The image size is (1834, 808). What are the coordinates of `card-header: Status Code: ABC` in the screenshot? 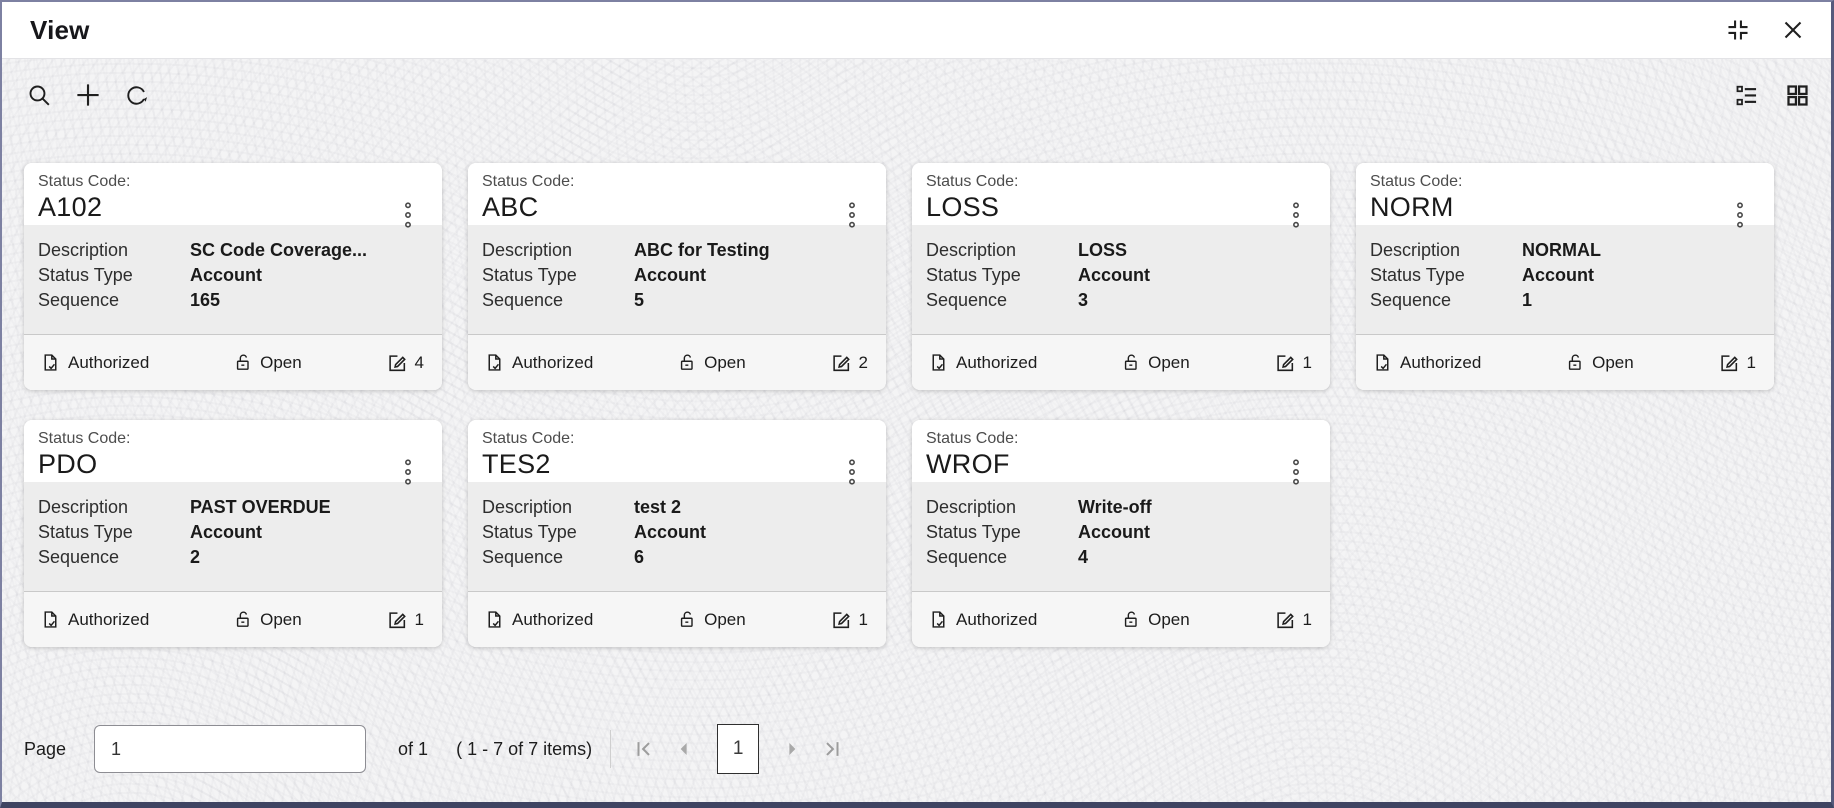 It's located at (677, 194).